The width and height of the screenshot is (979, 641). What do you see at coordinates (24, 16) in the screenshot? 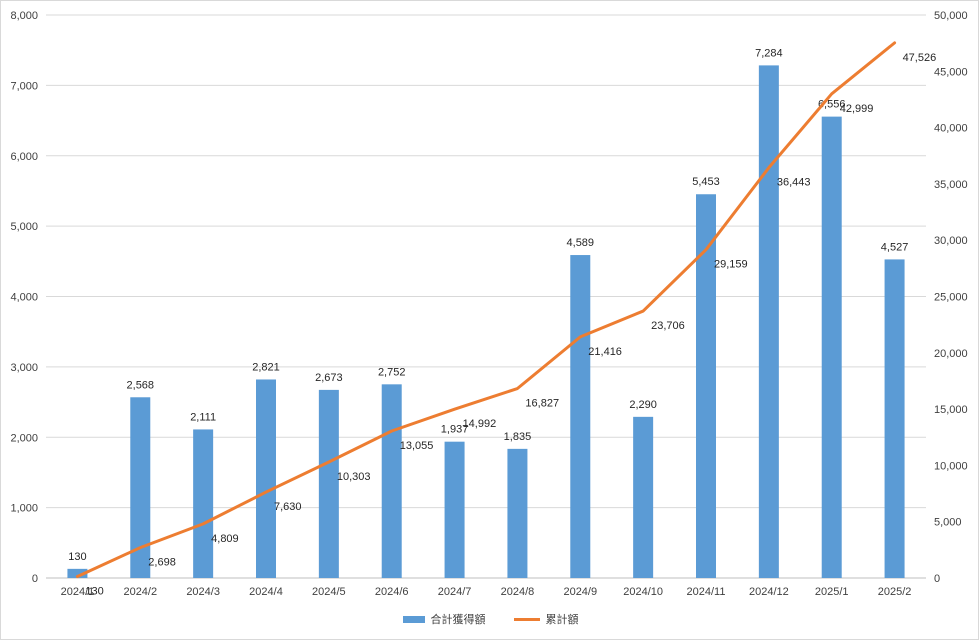
I see `y-tick-label: 8,000` at bounding box center [24, 16].